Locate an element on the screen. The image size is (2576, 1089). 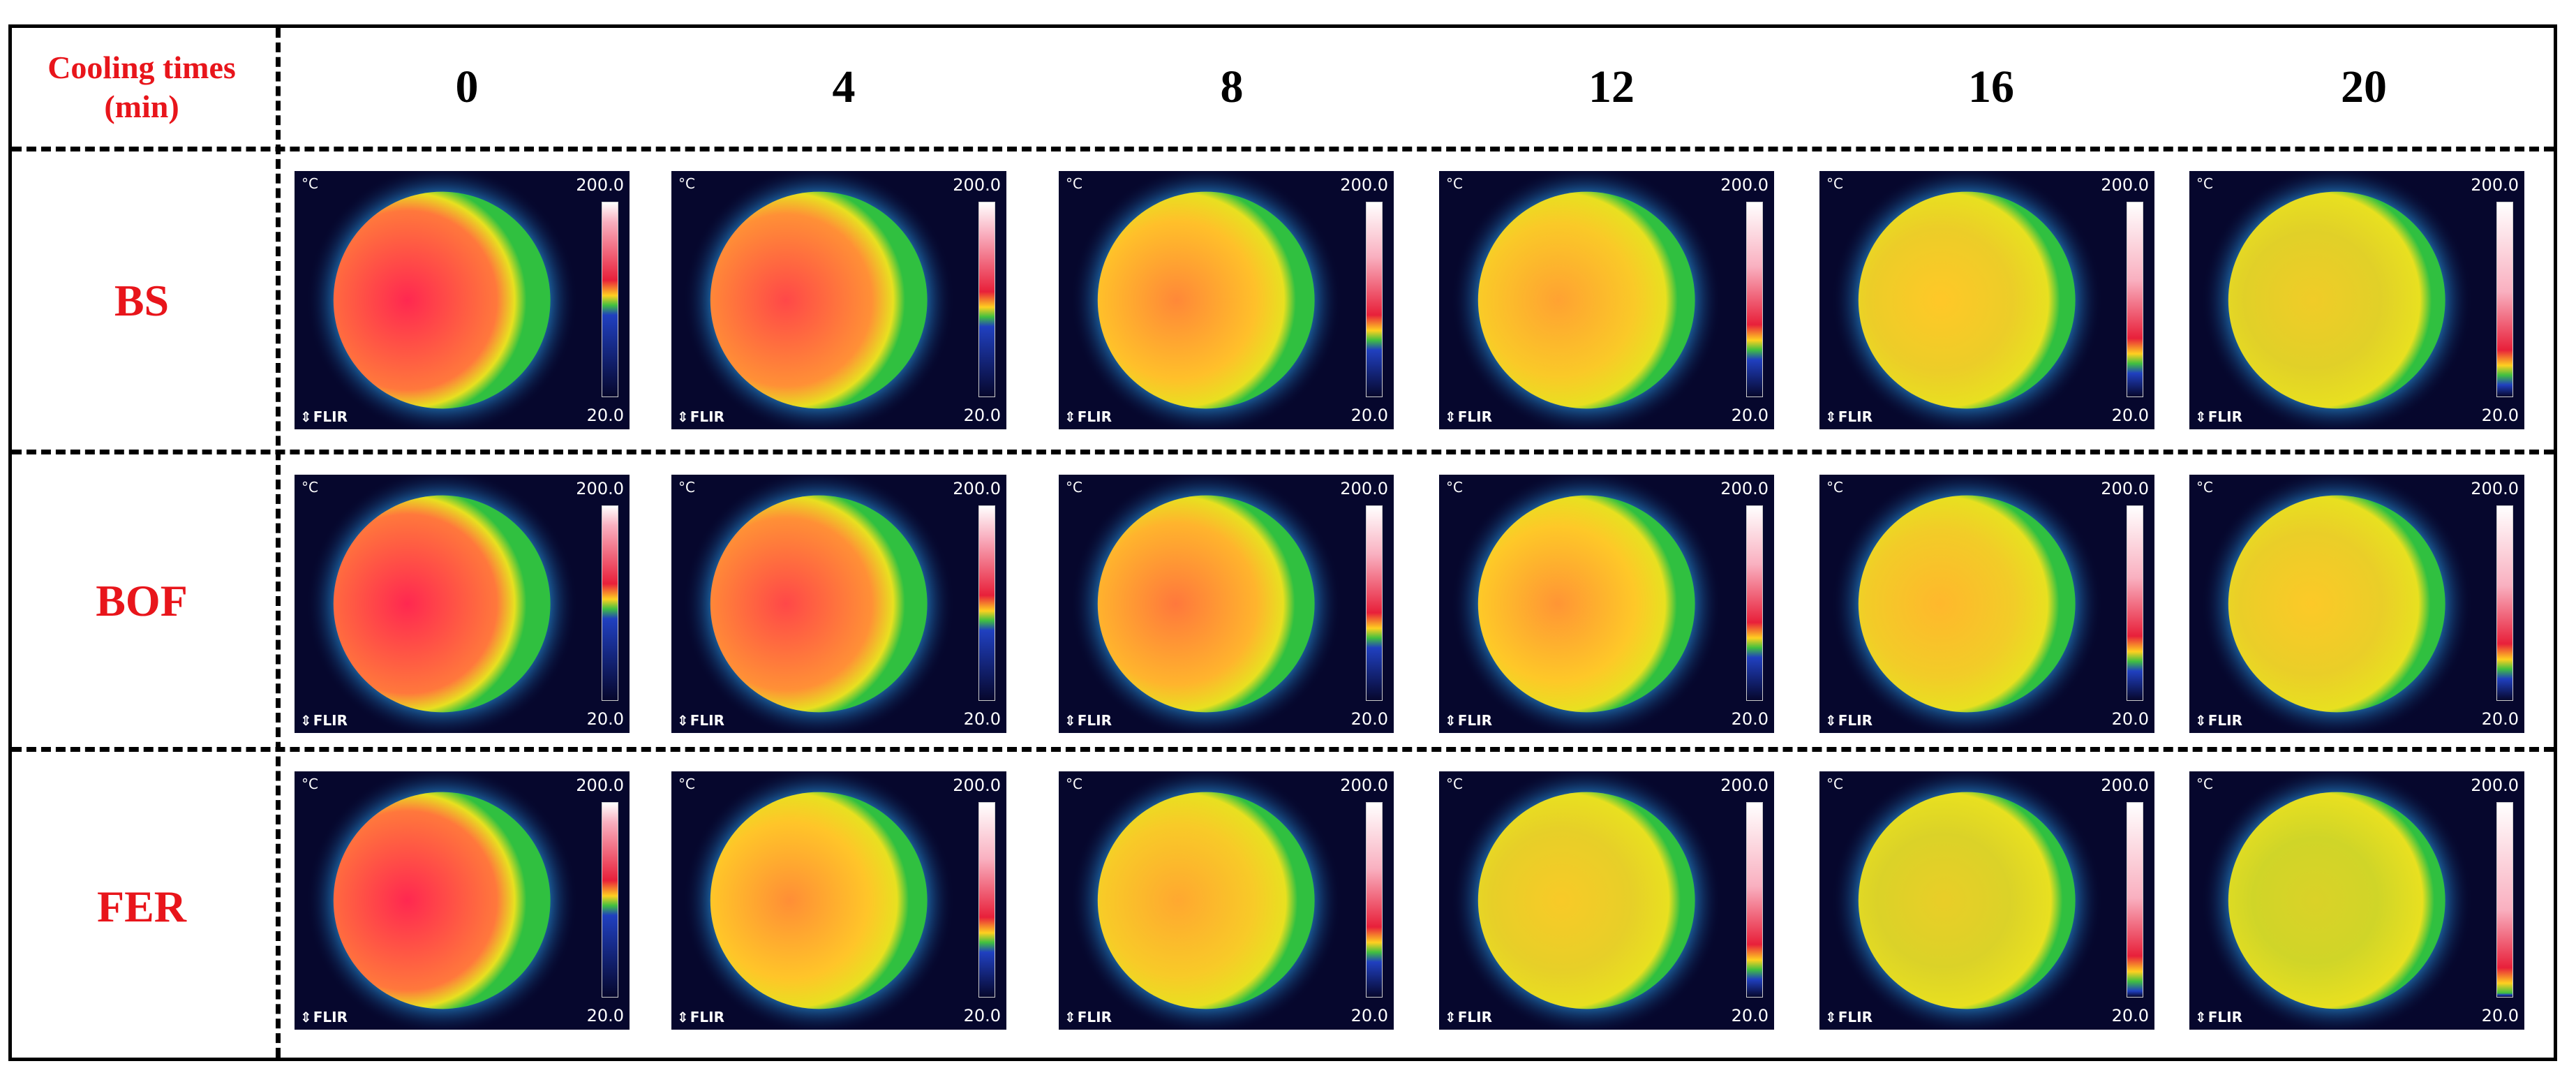
column-divider is located at coordinates (278, 543).